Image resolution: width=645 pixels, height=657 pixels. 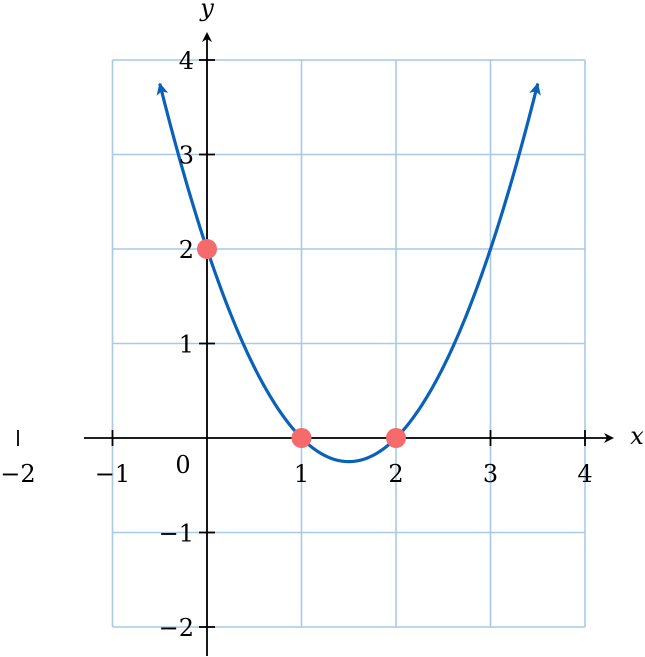 What do you see at coordinates (186, 250) in the screenshot?
I see `y-tick-label: 2` at bounding box center [186, 250].